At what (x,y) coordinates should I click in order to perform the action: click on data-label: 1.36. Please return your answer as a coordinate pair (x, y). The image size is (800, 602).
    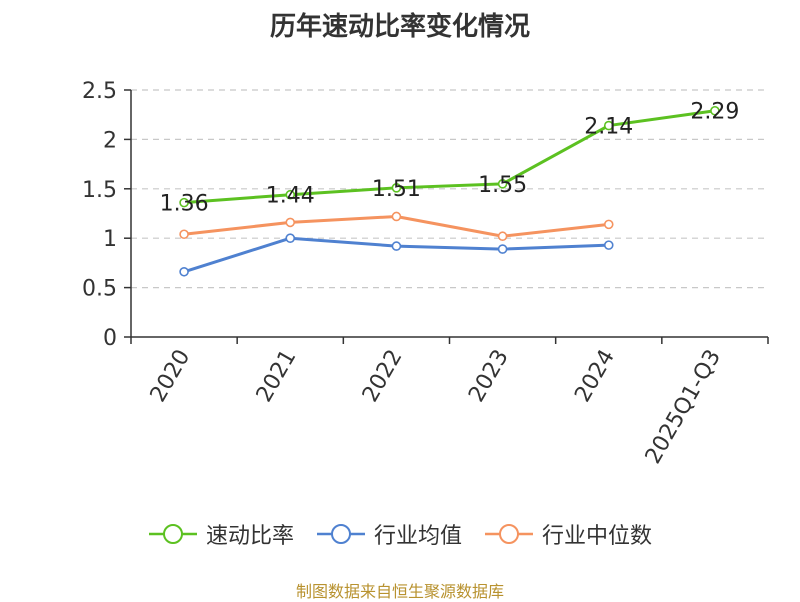
    Looking at the image, I should click on (184, 204).